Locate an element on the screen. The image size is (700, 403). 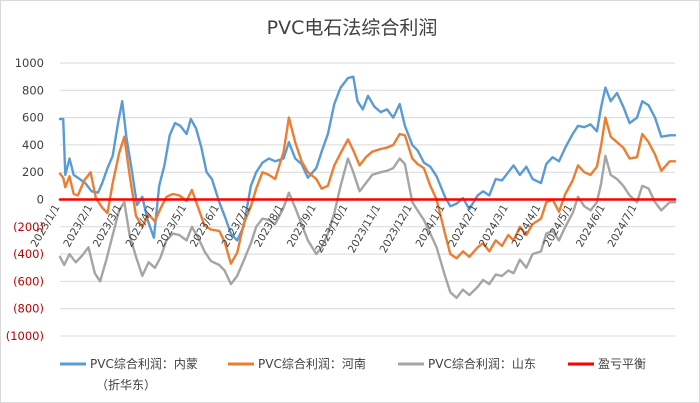
y-tick-label: (1000) is located at coordinates (25, 336).